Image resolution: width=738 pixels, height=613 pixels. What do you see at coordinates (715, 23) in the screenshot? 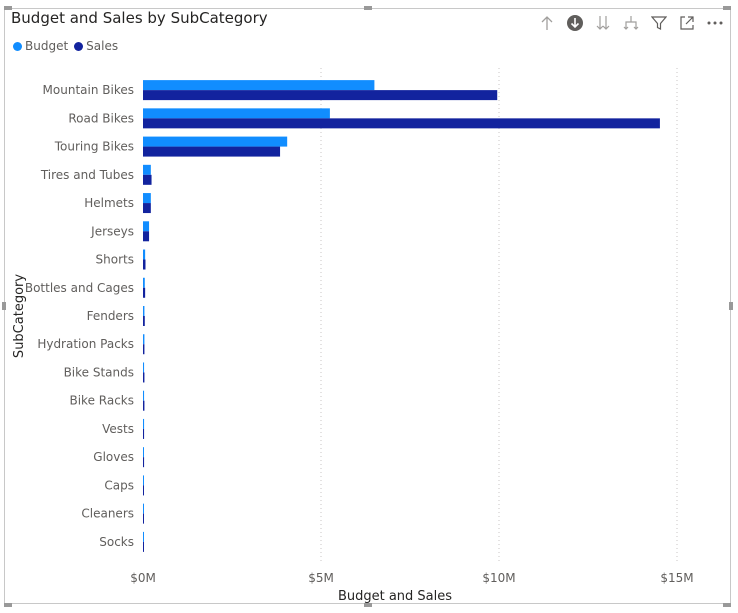
I see `more-options-icon` at bounding box center [715, 23].